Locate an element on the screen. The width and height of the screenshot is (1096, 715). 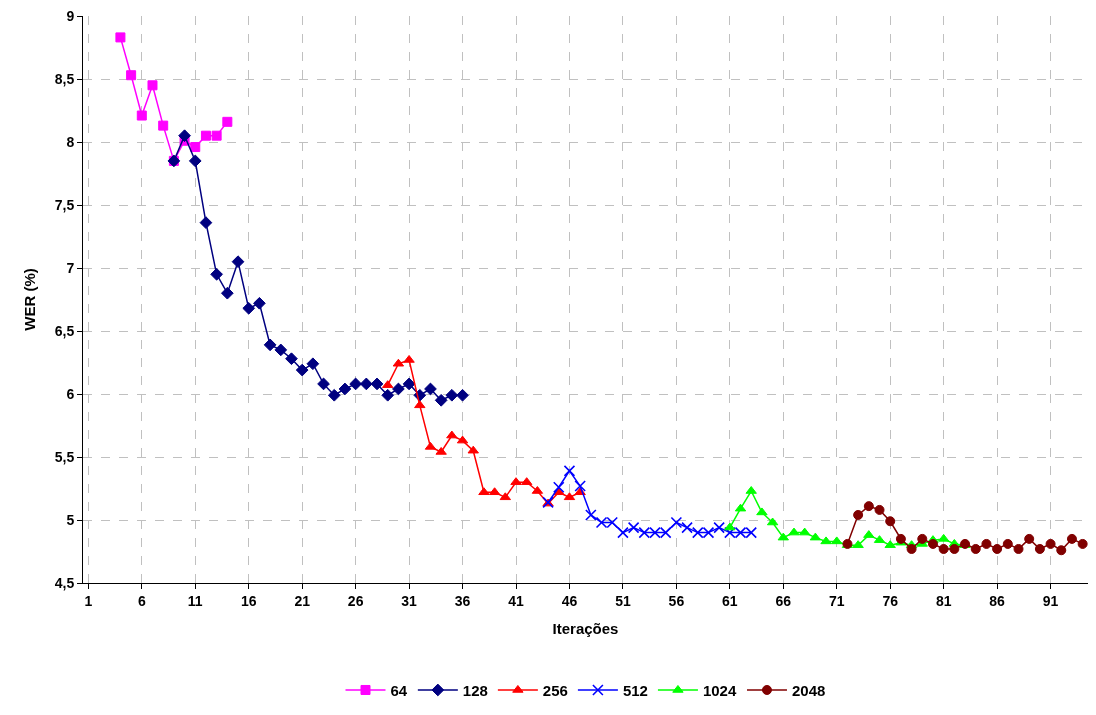
y-tick-label: 8,5 is located at coordinates (64, 78).